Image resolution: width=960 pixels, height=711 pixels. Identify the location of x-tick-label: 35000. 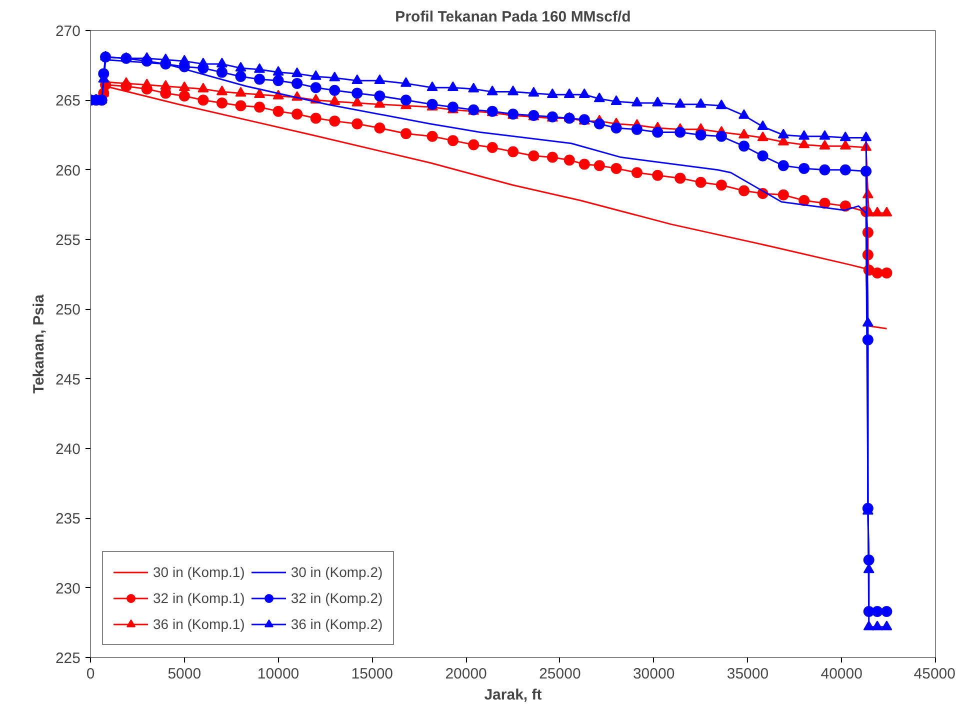
(747, 674).